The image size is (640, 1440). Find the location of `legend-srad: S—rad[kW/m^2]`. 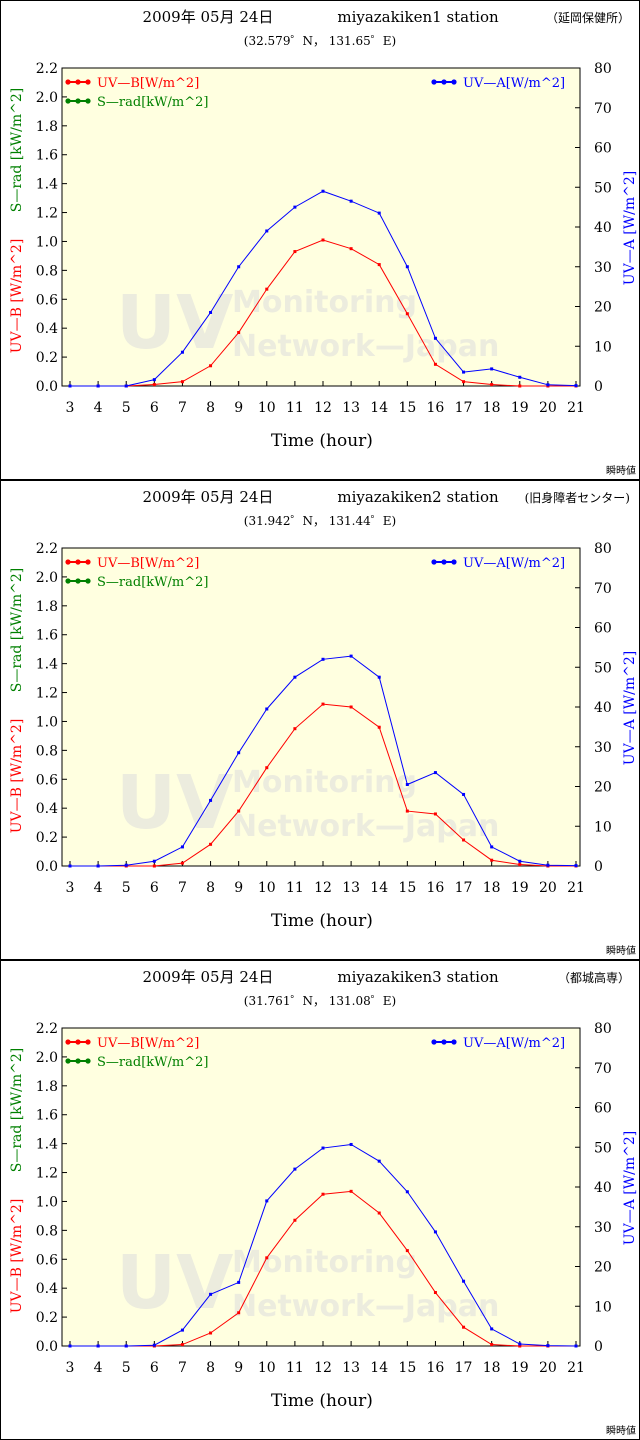

legend-srad: S—rad[kW/m^2] is located at coordinates (136, 582).